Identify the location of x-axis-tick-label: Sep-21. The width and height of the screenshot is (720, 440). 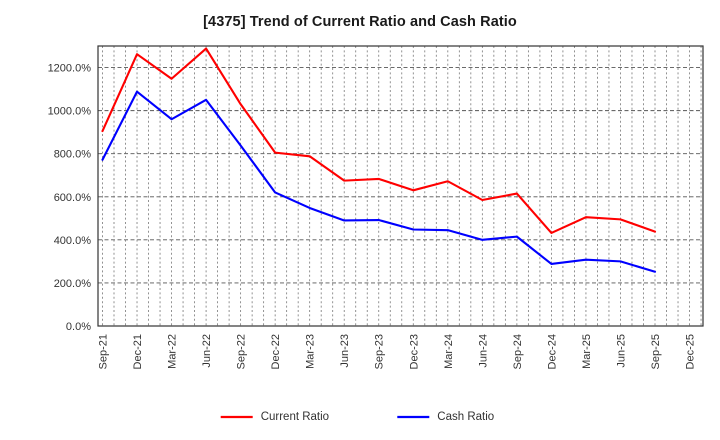
(103, 351).